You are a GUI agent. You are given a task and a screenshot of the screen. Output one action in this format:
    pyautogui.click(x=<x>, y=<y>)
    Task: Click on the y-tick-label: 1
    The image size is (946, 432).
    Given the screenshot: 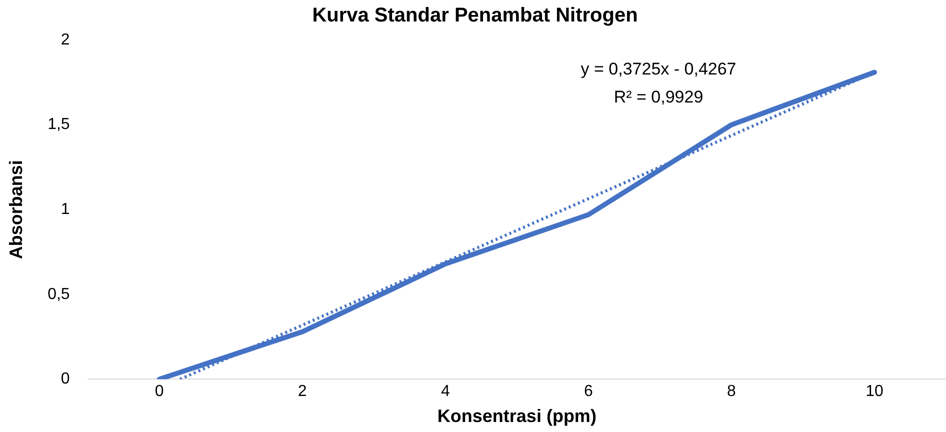 What is the action you would take?
    pyautogui.click(x=65, y=209)
    